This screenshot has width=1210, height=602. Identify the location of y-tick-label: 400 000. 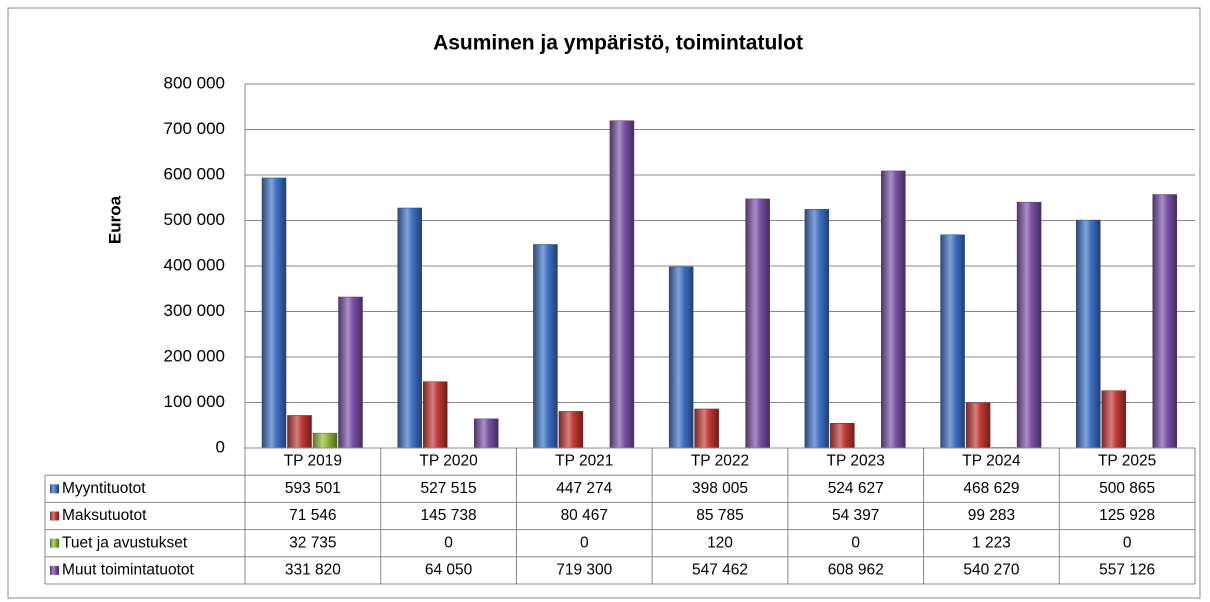
(194, 264).